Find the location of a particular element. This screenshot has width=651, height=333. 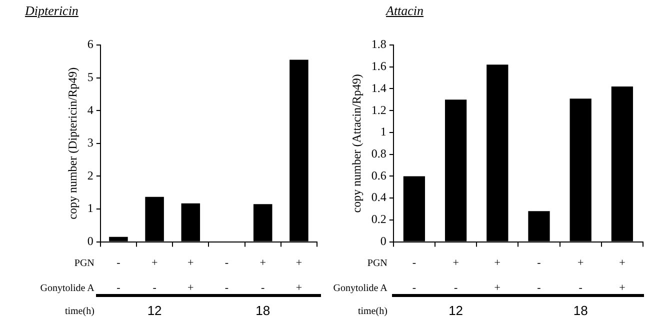

y-tick-label: 0.8 is located at coordinates (378, 153).